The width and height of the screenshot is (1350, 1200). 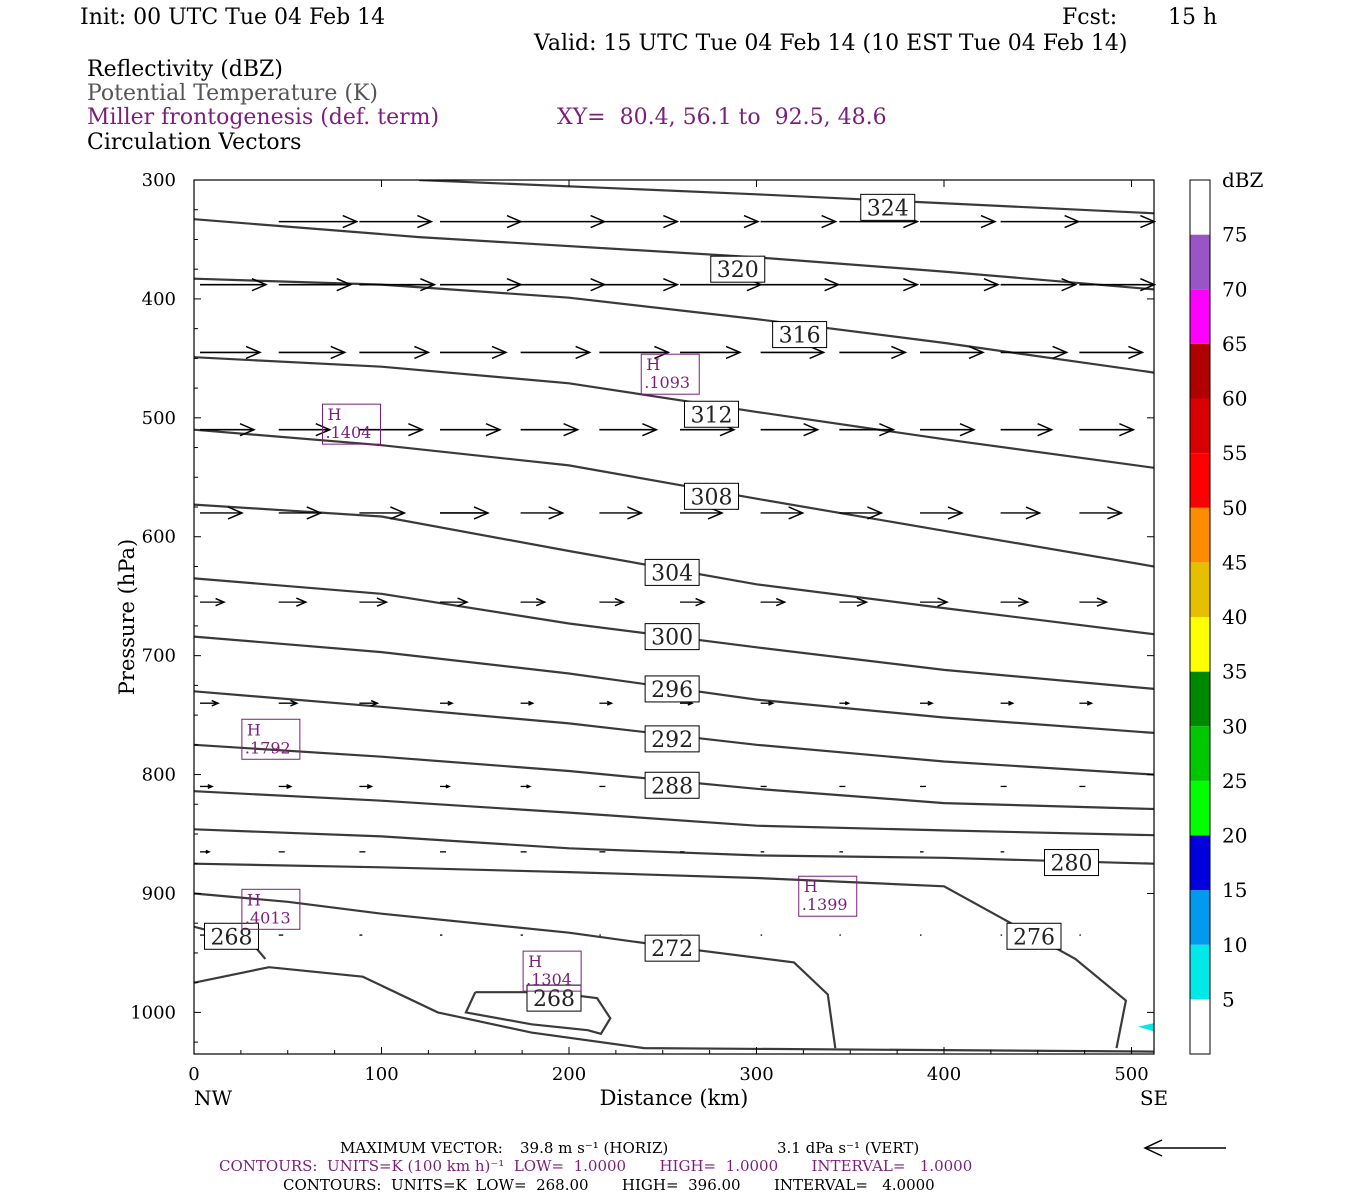 I want to click on maximum-value: .1093, so click(x=667, y=382).